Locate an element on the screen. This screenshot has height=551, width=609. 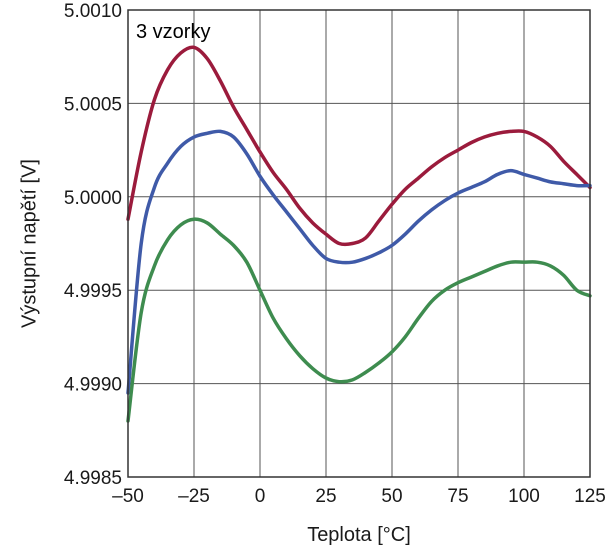
chart-annotation: 3 vzorky is located at coordinates (173, 32).